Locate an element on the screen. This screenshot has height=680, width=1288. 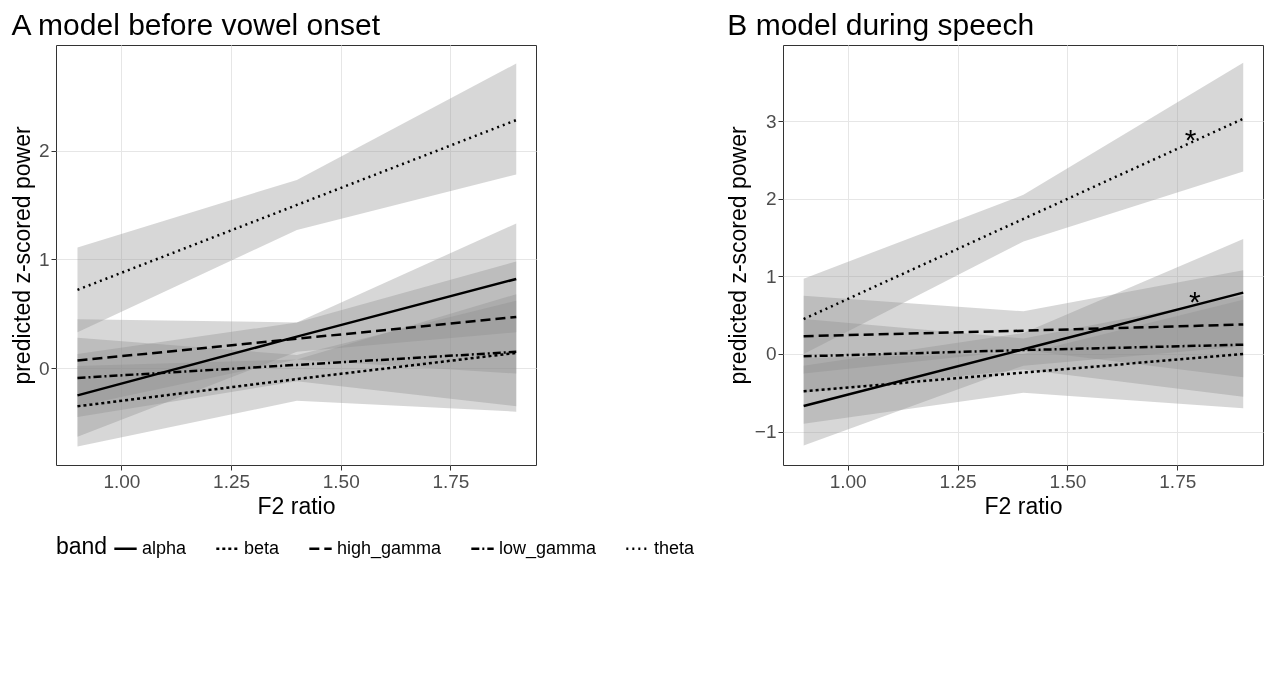
legend-label: low_gamma is located at coordinates (548, 548).